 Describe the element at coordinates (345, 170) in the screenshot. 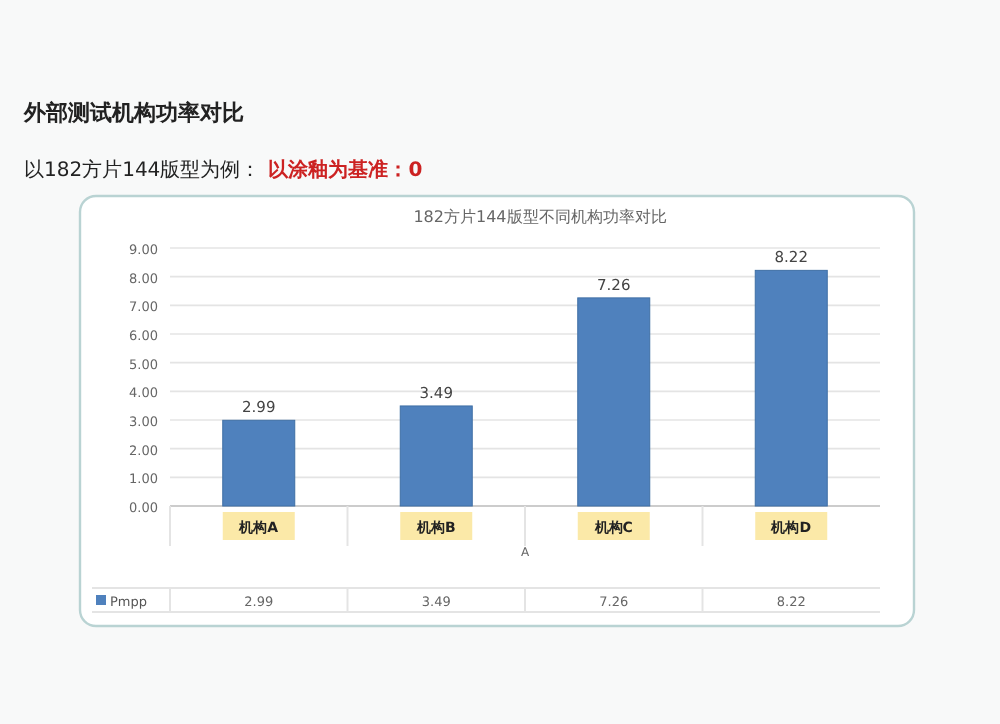

I see `text: 以涂釉为基准：0` at that location.